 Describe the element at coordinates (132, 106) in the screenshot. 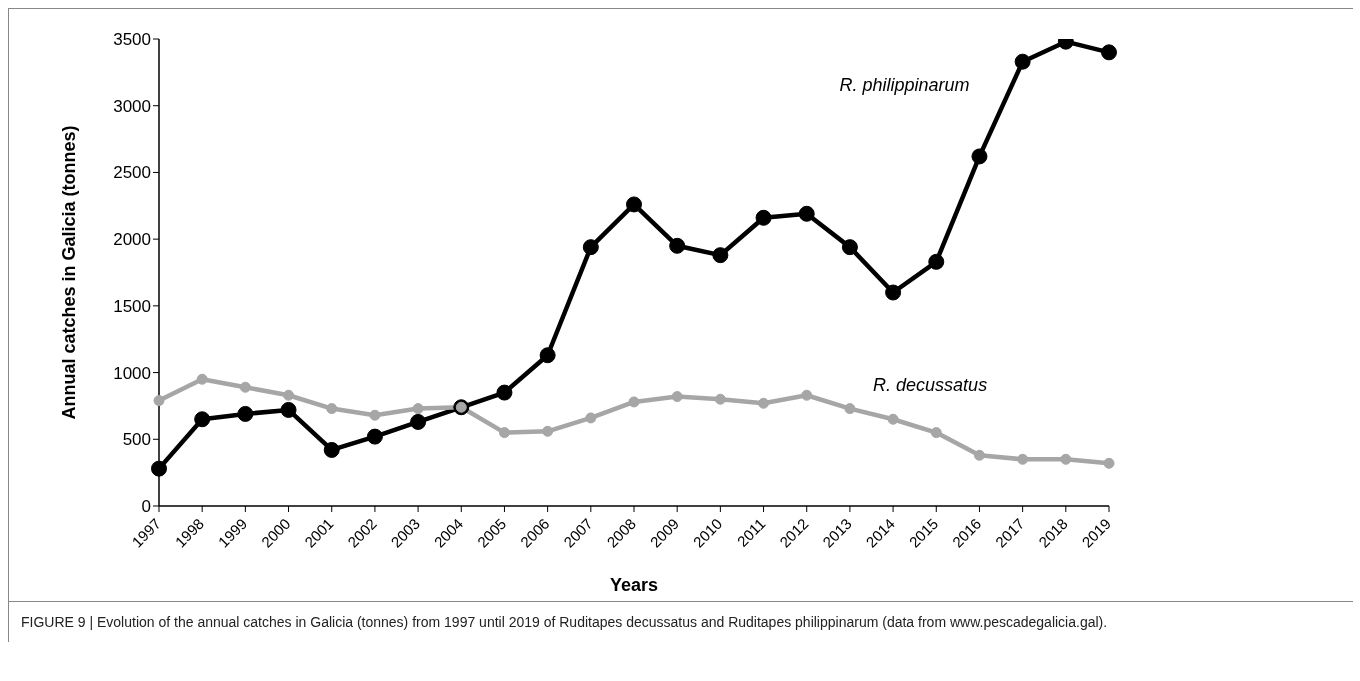

I see `y-tick-label: 3000` at that location.